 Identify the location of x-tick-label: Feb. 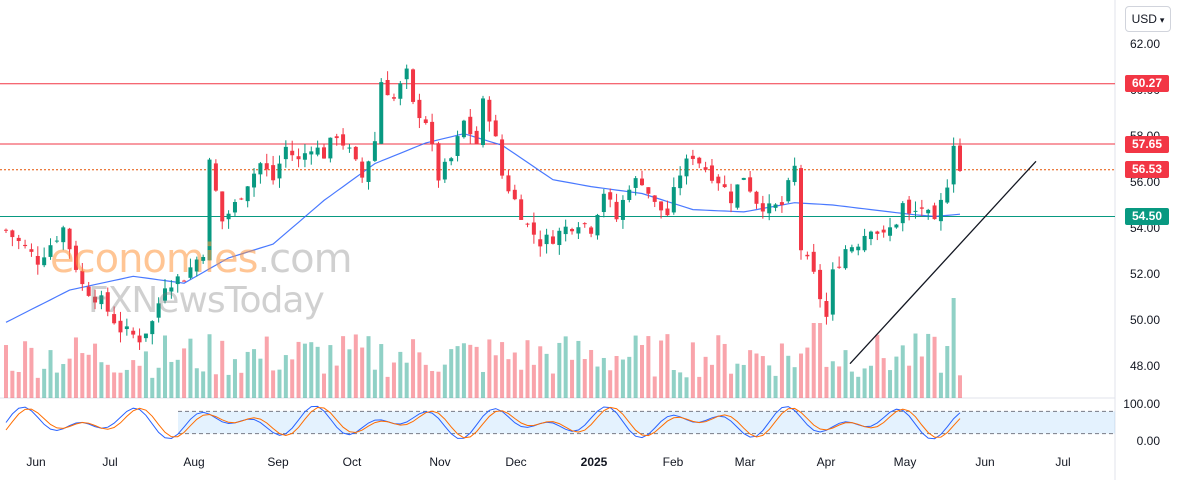
(673, 462).